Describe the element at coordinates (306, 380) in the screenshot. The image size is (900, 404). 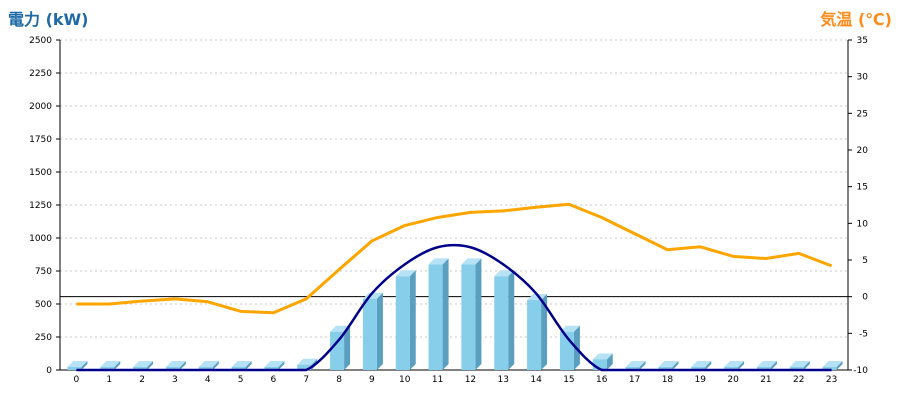
I see `x-tick-label: 7` at that location.